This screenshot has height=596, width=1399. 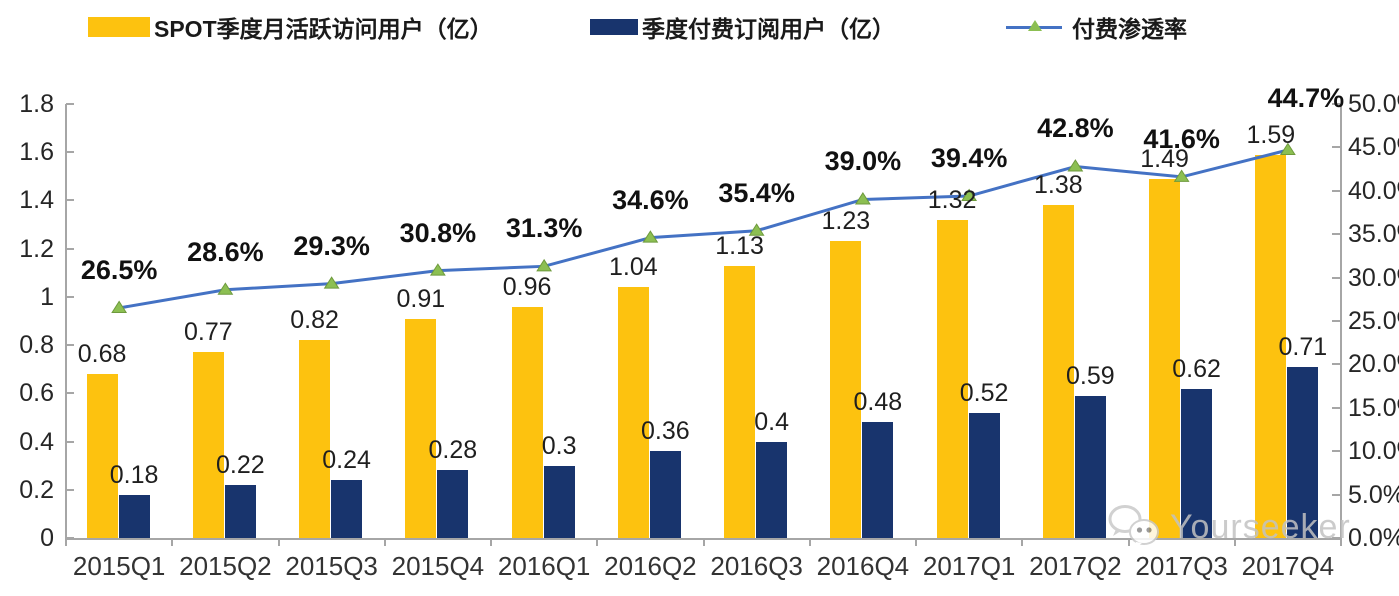 What do you see at coordinates (739, 245) in the screenshot?
I see `mau-value-label: 1.13` at bounding box center [739, 245].